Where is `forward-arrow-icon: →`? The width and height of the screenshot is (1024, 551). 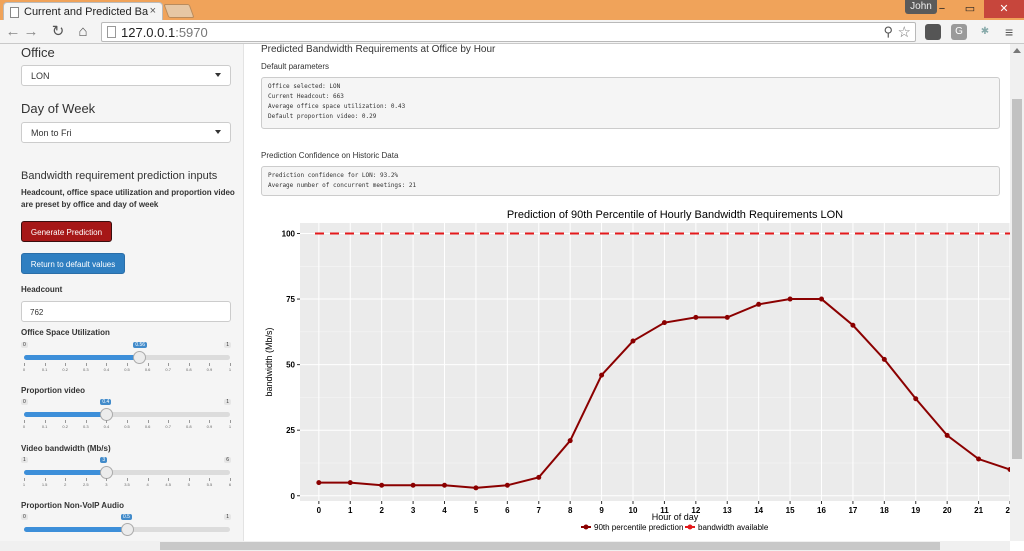 forward-arrow-icon: → is located at coordinates (31, 31).